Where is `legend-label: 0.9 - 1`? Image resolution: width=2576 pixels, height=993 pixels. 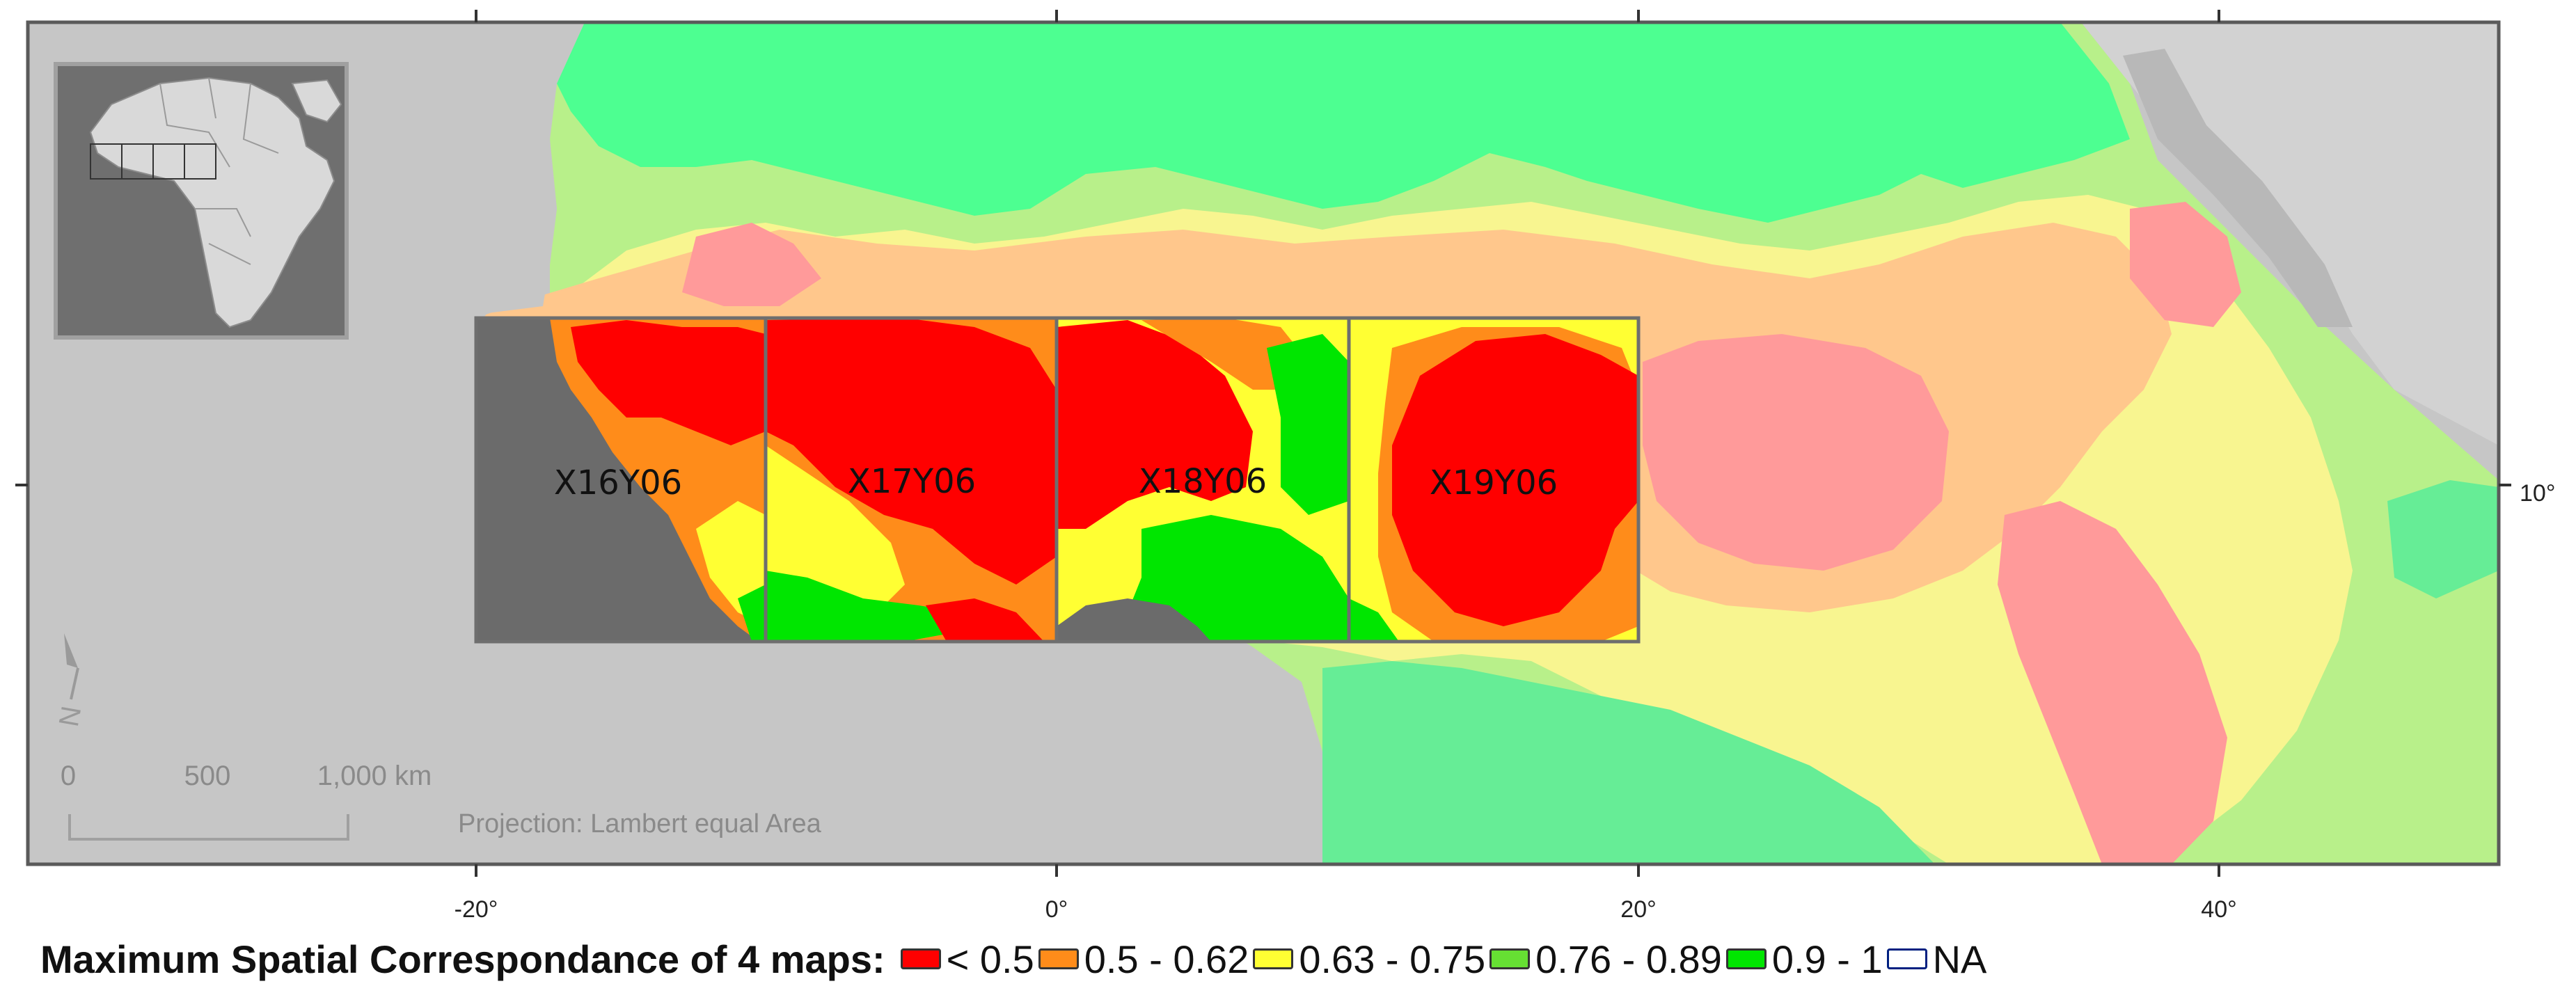 legend-label: 0.9 - 1 is located at coordinates (1827, 959).